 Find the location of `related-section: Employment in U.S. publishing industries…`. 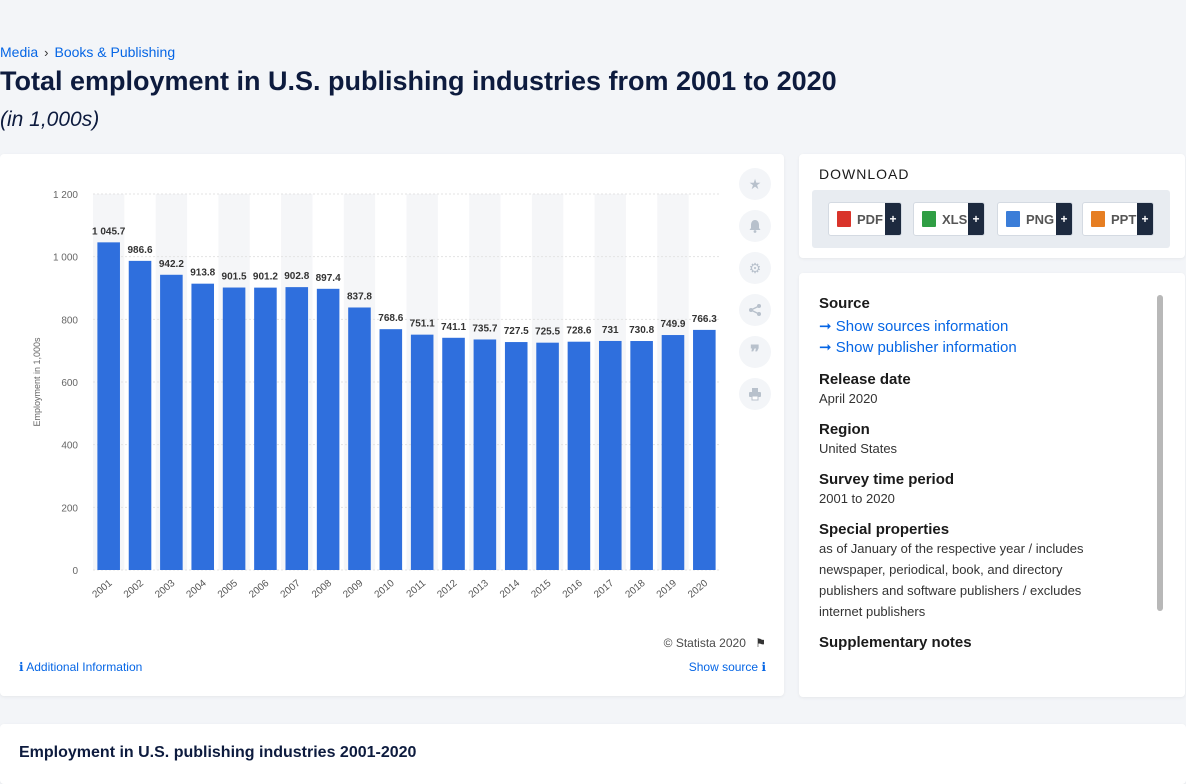

related-section: Employment in U.S. publishing industries… is located at coordinates (593, 754).